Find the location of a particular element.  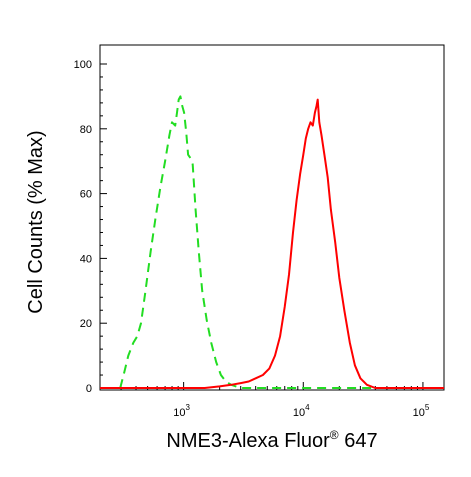

y-tick-label: 100 is located at coordinates (83, 65).